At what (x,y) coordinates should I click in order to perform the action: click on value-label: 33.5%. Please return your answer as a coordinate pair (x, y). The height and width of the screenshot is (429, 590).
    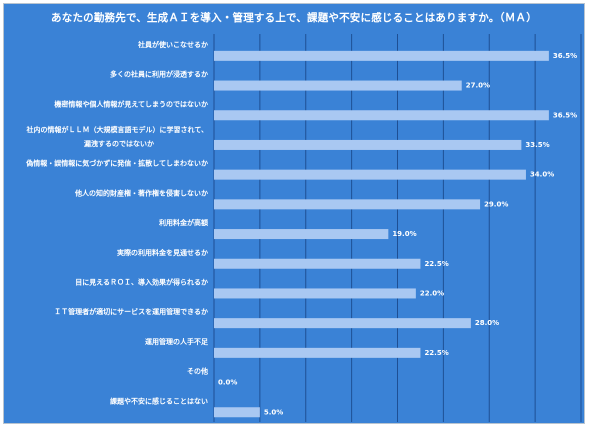
    Looking at the image, I should click on (537, 145).